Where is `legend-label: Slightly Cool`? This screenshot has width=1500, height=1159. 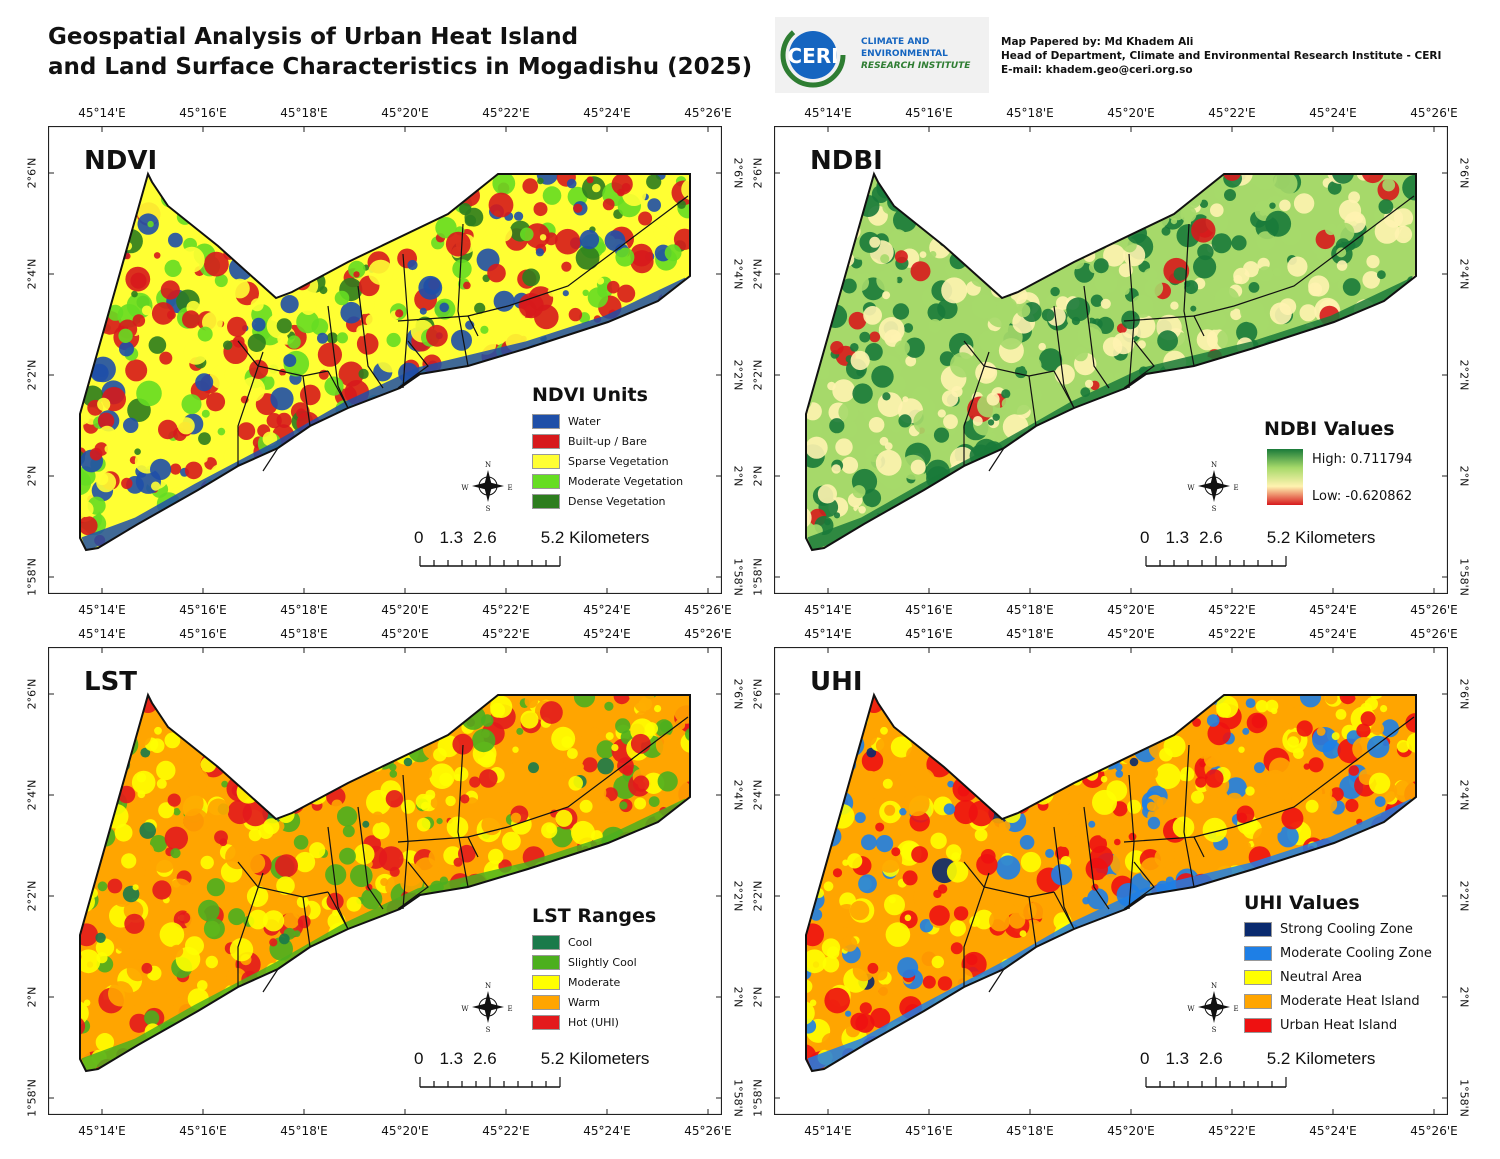 legend-label: Slightly Cool is located at coordinates (602, 962).